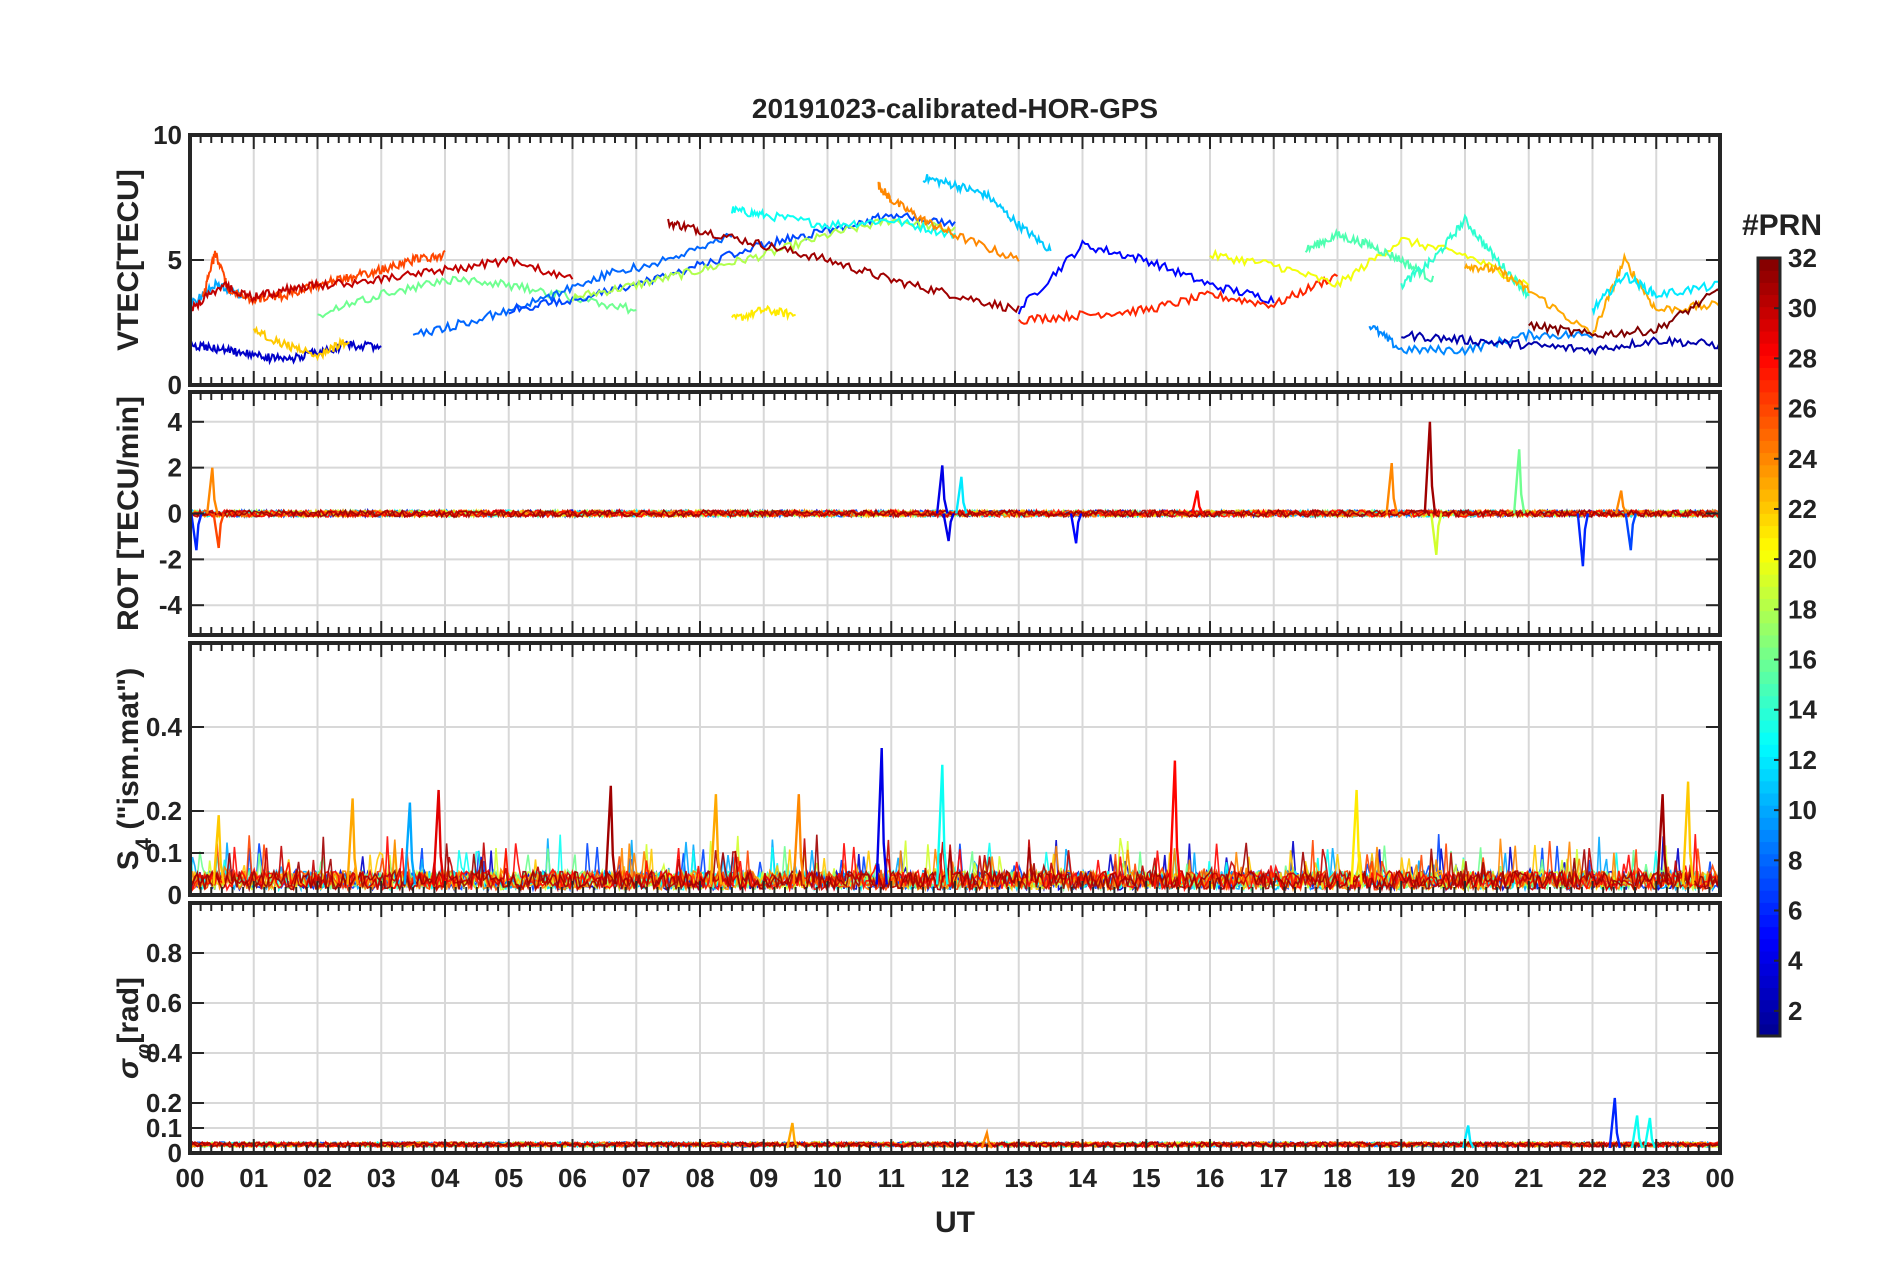 The height and width of the screenshot is (1277, 1902). I want to click on x-tick-label: 21, so click(1528, 1178).